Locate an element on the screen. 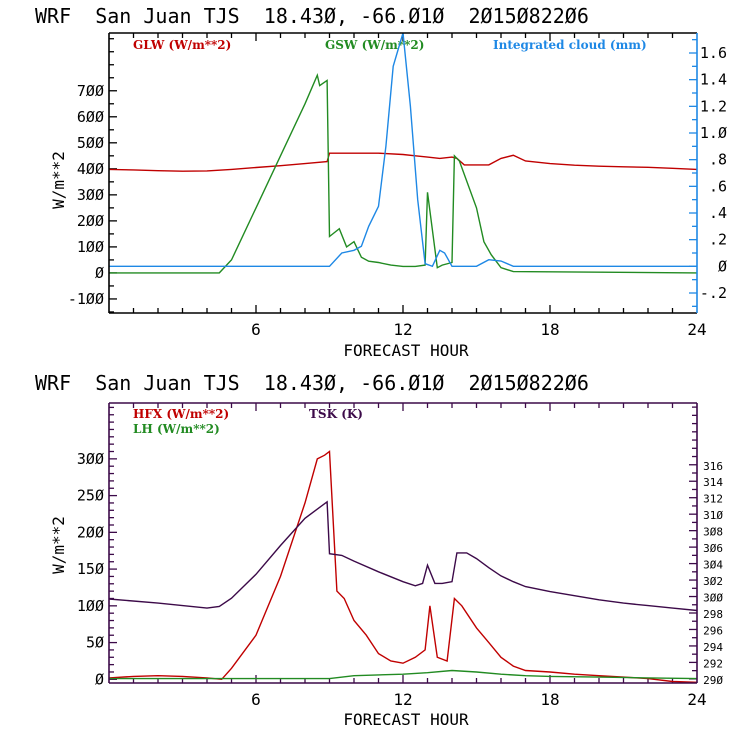  y2-tick-label: 312 is located at coordinates (713, 499).